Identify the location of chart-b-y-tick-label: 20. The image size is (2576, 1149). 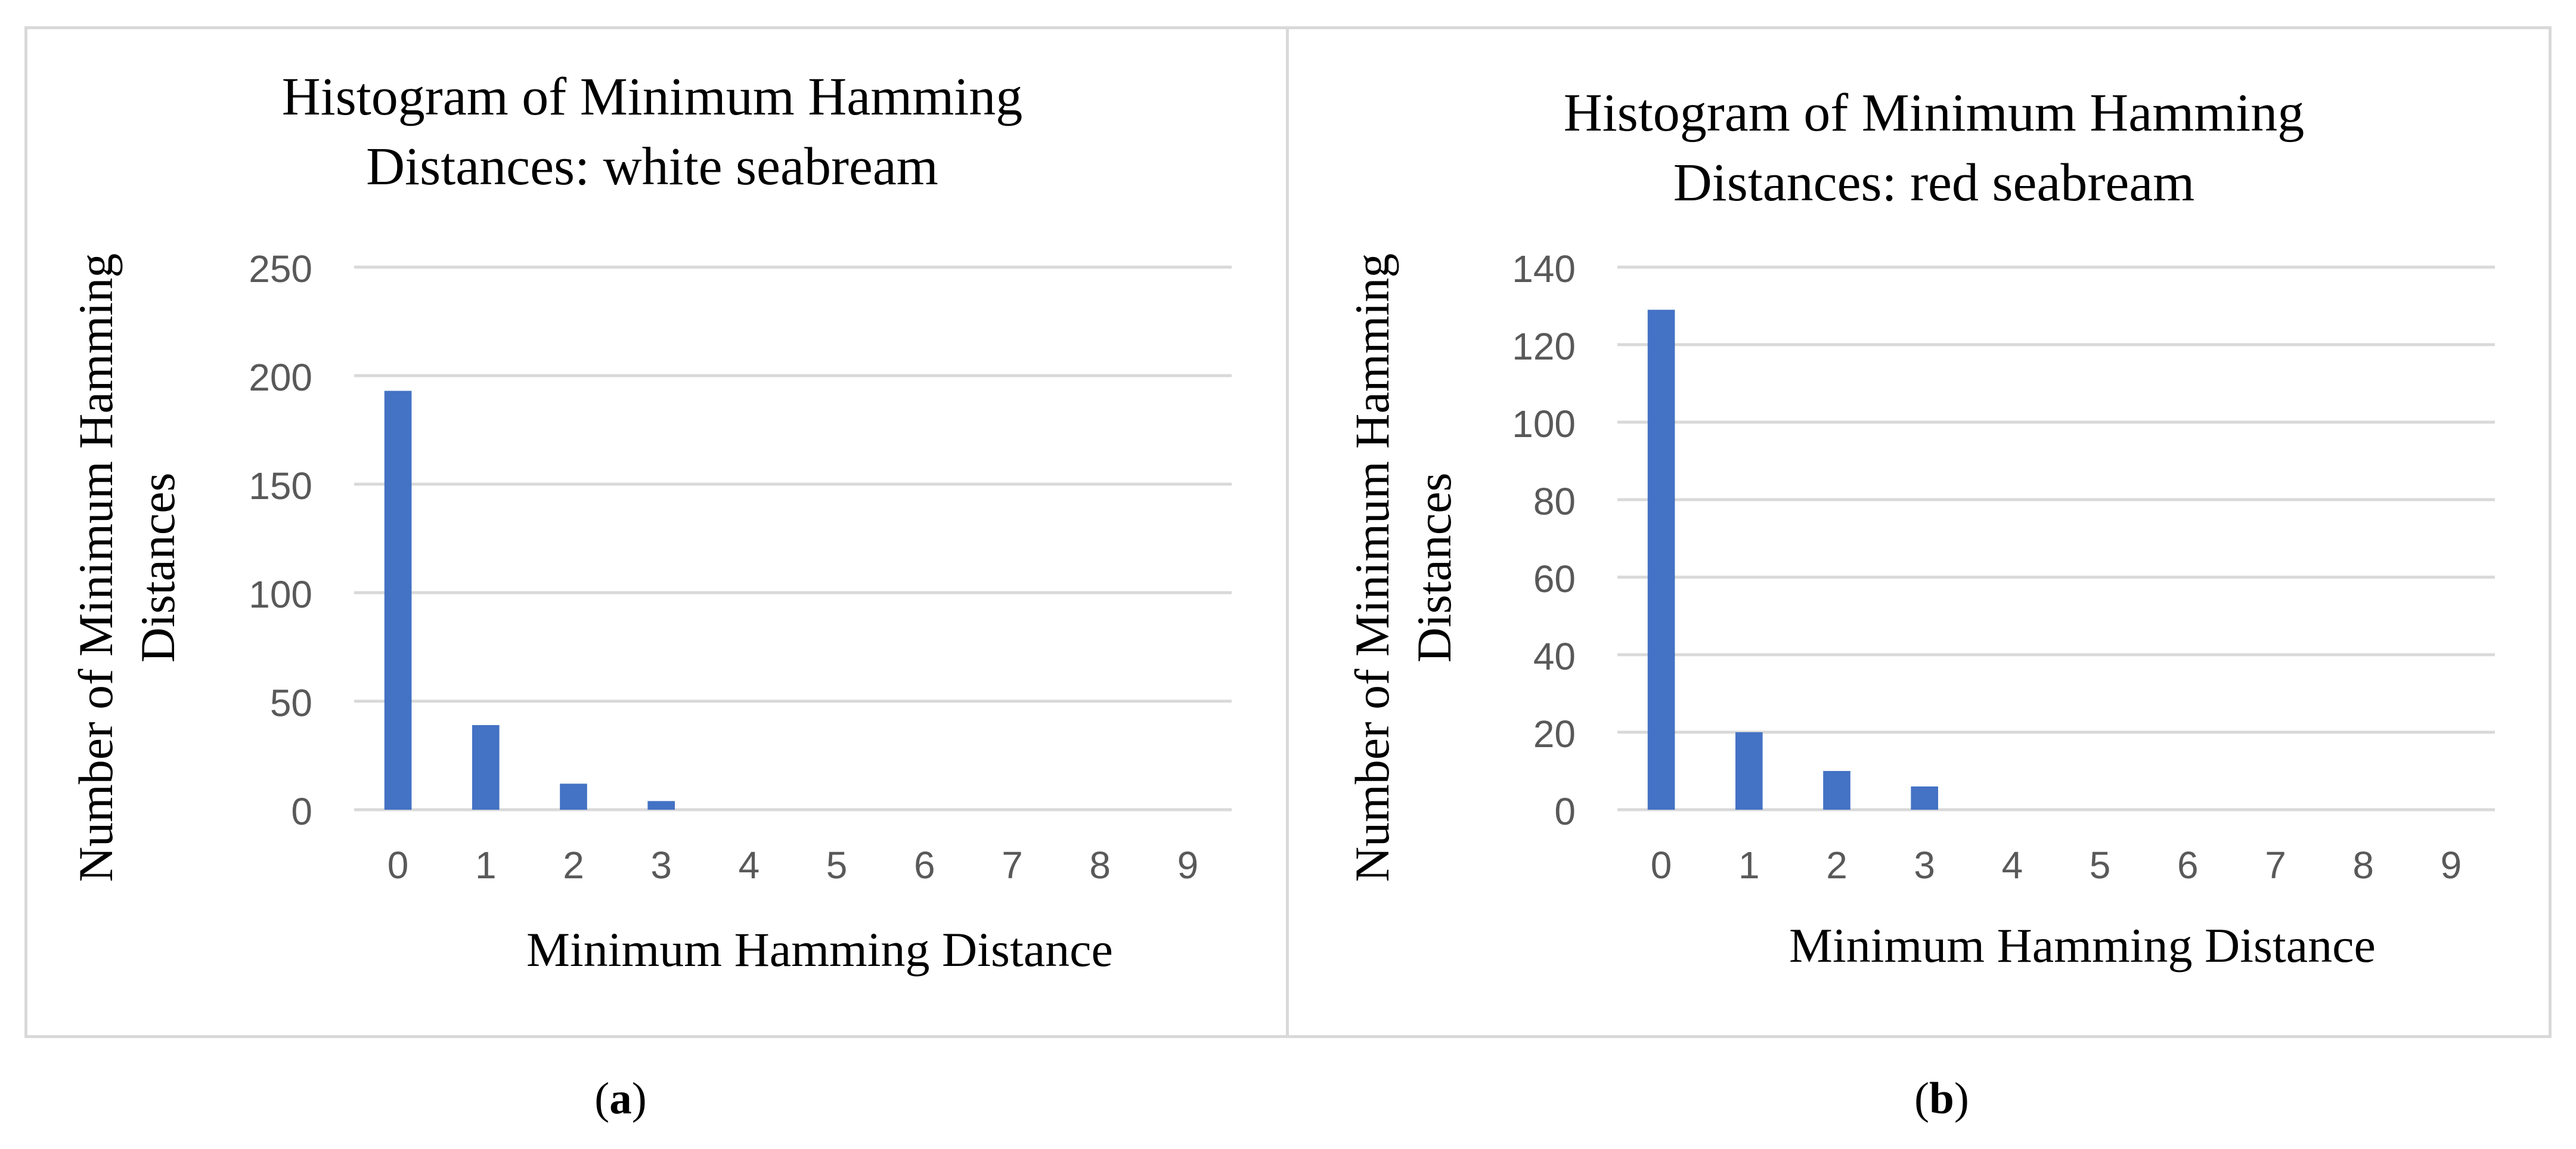
(1554, 734).